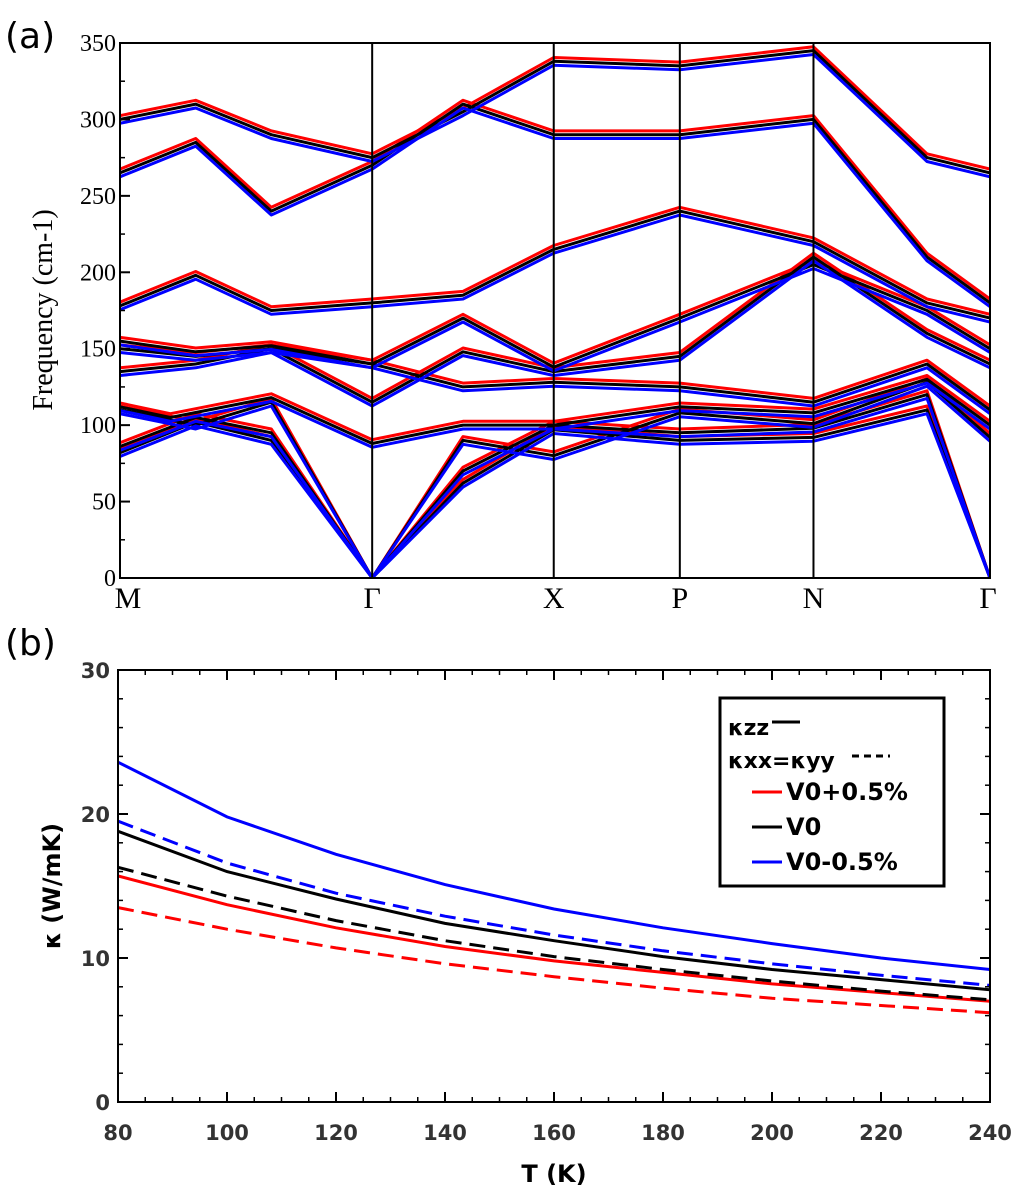 The width and height of the screenshot is (1030, 1201). What do you see at coordinates (117, 1133) in the screenshot?
I see `x-tick-label-80: 80` at bounding box center [117, 1133].